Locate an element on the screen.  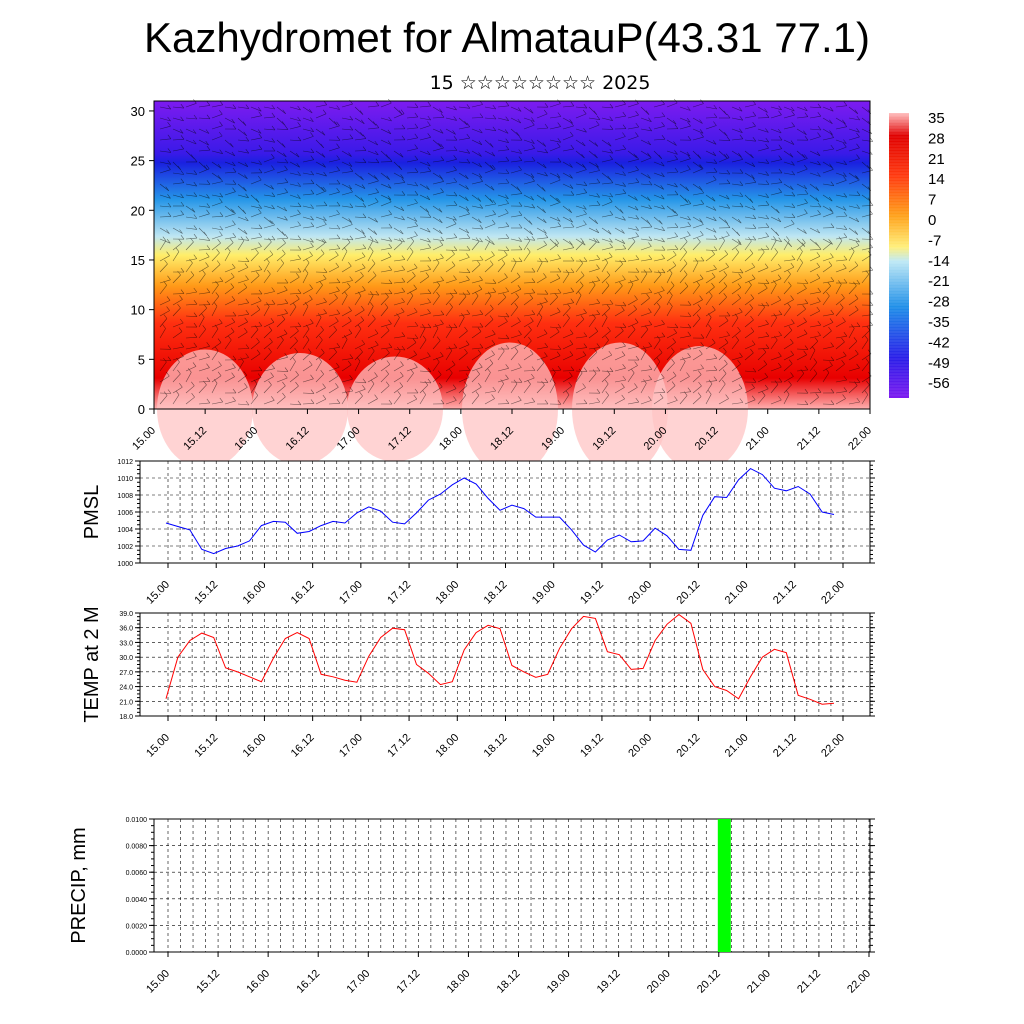
precip-y-tick-label: 0.0020 is located at coordinates (137, 926).